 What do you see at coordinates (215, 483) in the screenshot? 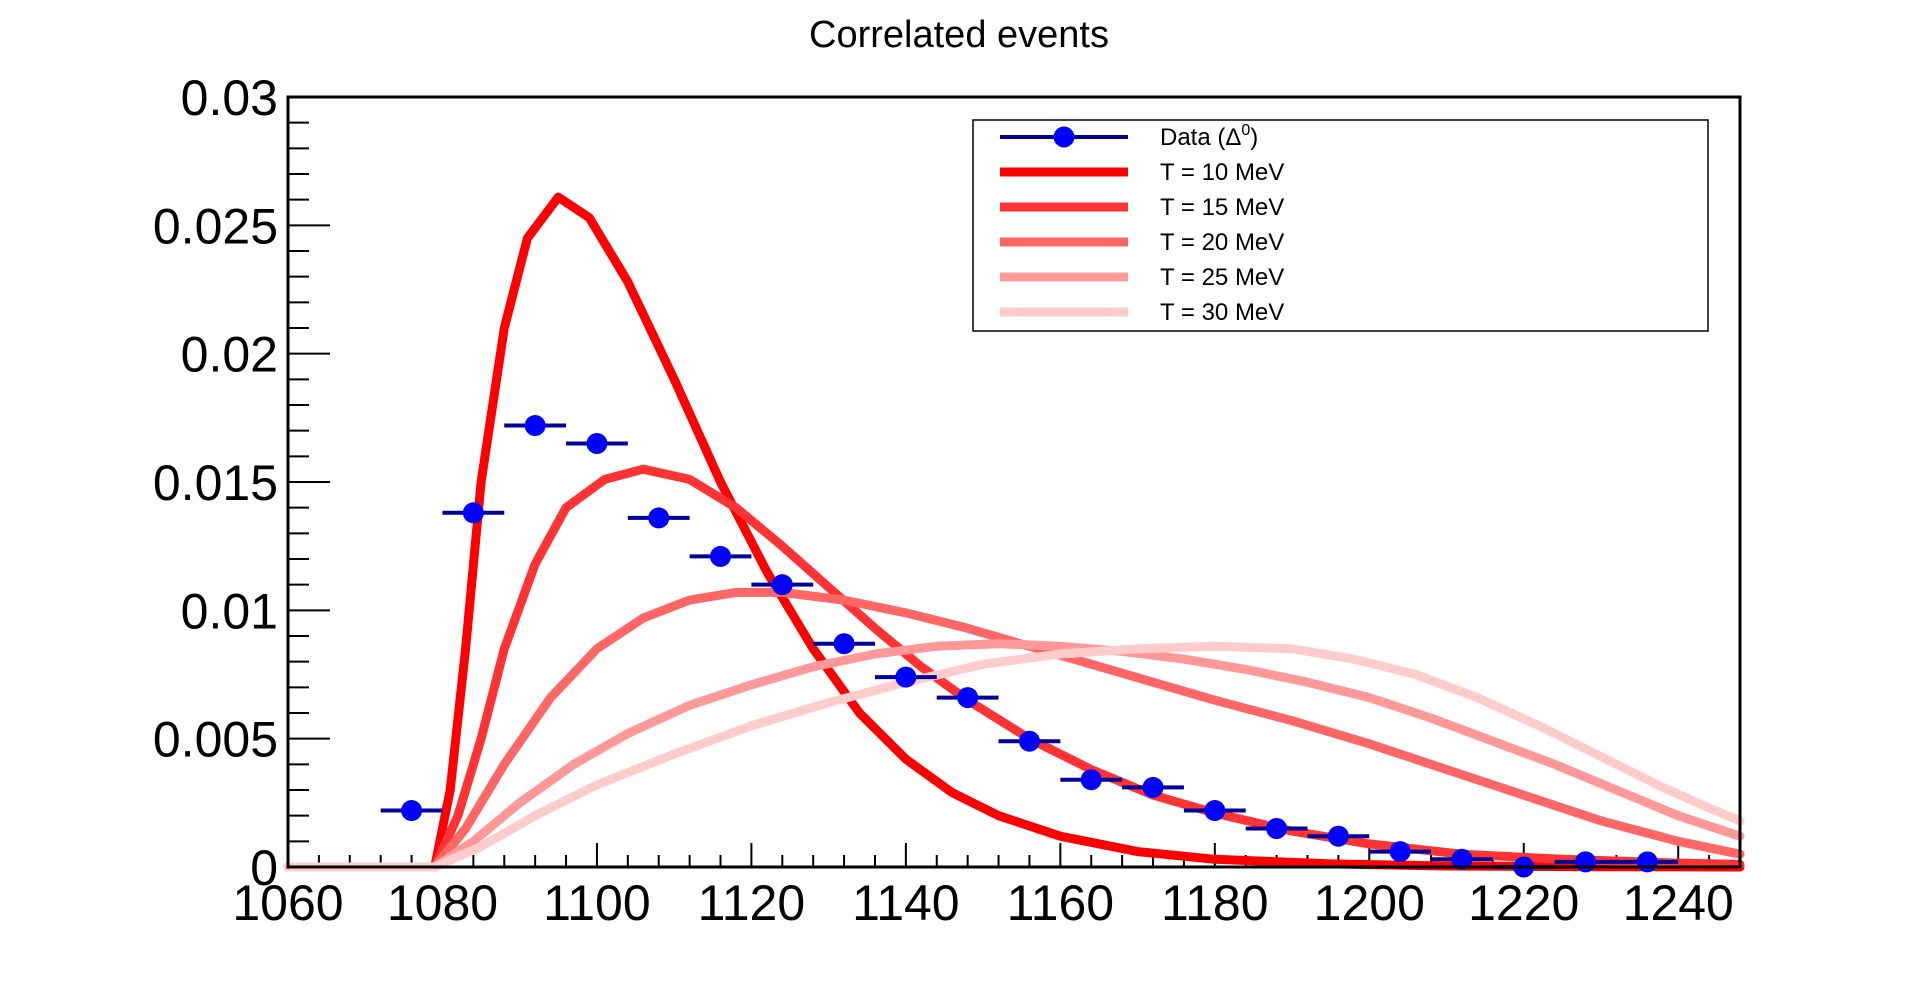
I see `y-tick-label: 0.015` at bounding box center [215, 483].